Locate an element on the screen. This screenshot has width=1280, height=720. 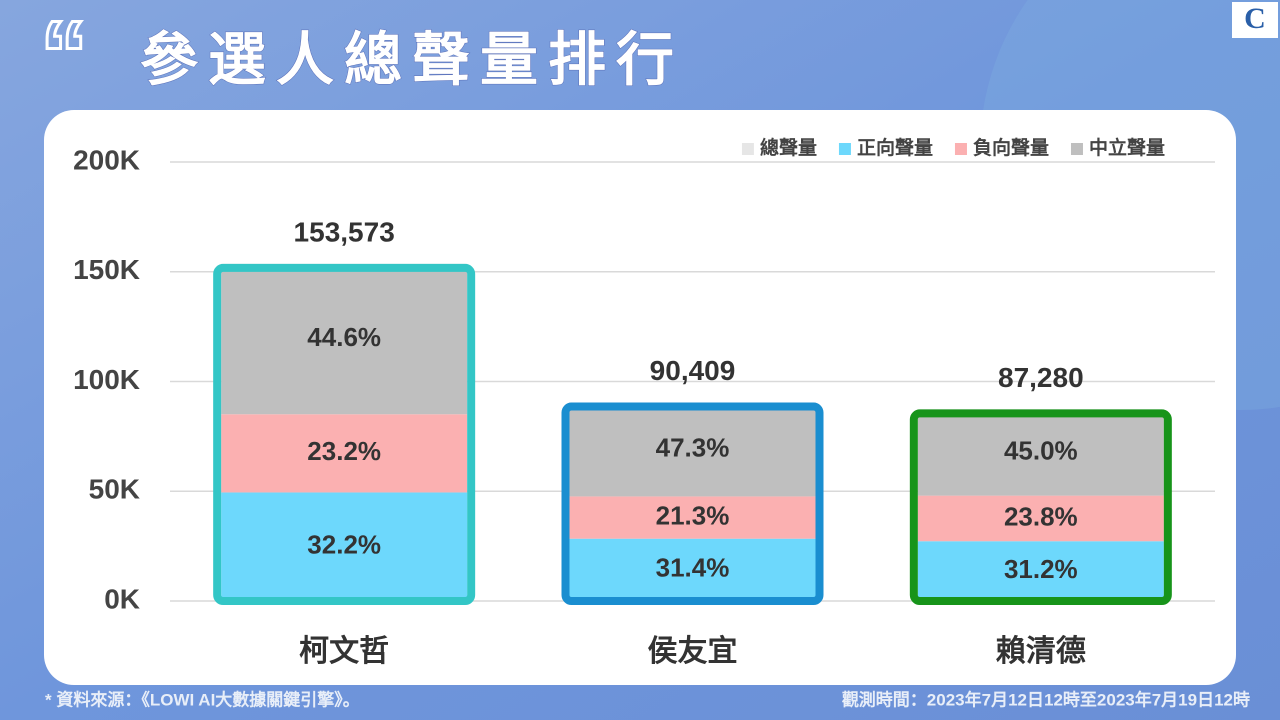
segment-label: 45.0% is located at coordinates (1041, 450).